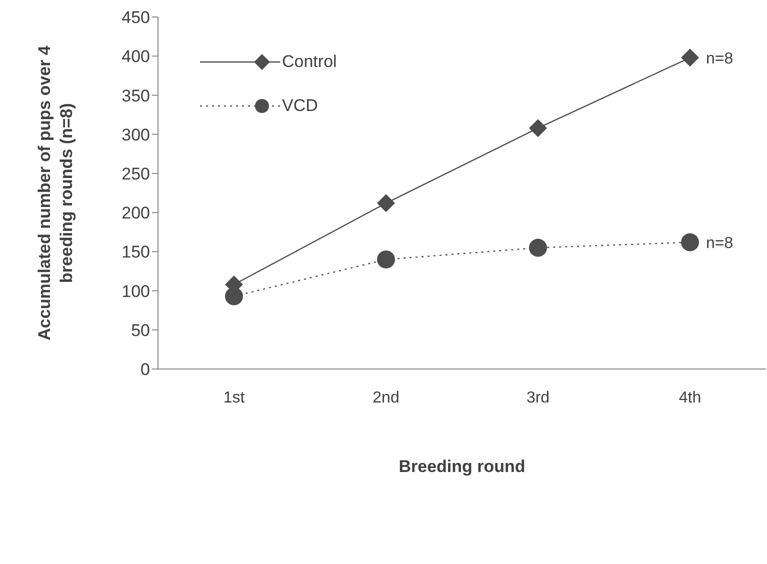 Image resolution: width=767 pixels, height=564 pixels. I want to click on legend-label: Control, so click(309, 62).